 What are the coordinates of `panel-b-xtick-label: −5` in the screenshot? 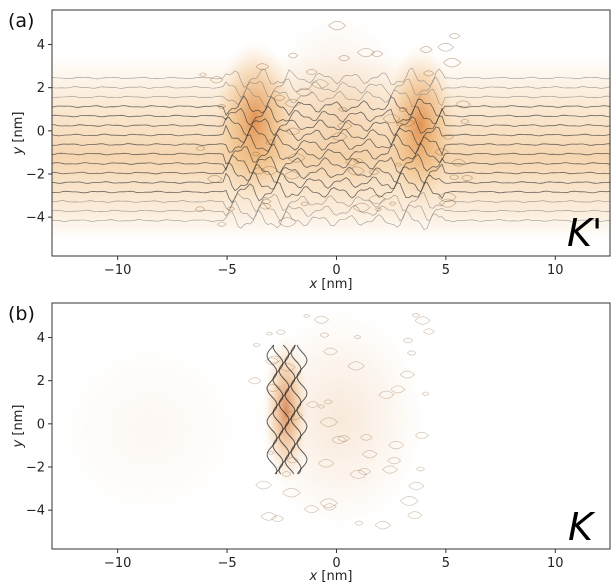 It's located at (226, 563).